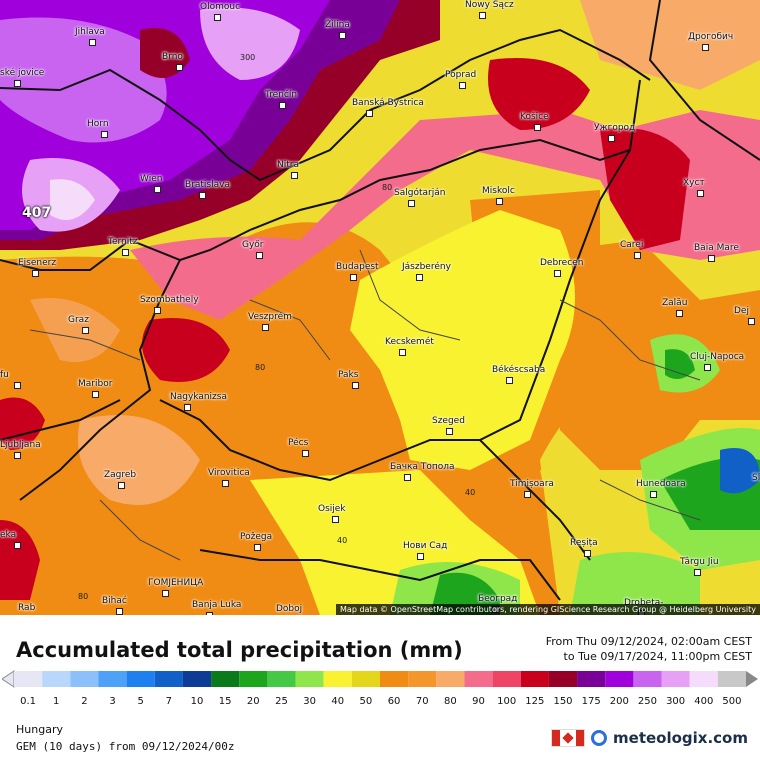  Describe the element at coordinates (409, 342) in the screenshot. I see `city-label: Kecskemét` at that location.